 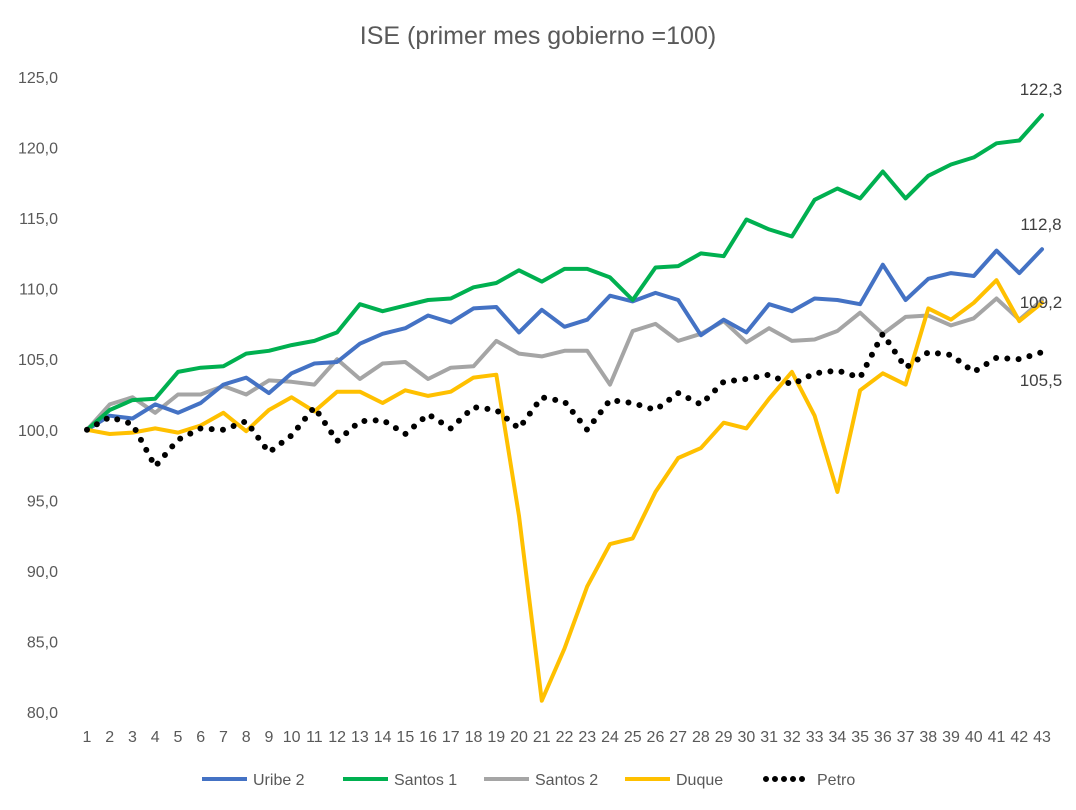 I want to click on chart-title: ISE (primer mes gobierno =100), so click(x=538, y=36).